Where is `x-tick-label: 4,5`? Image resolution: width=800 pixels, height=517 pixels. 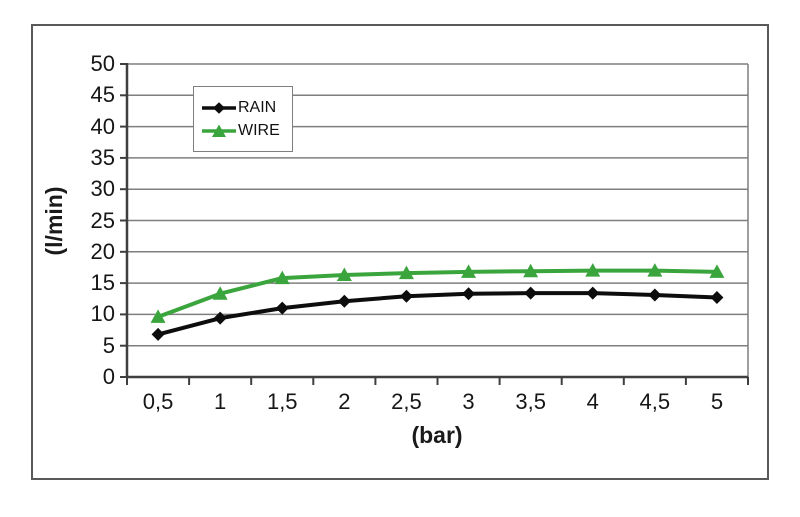 x-tick-label: 4,5 is located at coordinates (655, 401).